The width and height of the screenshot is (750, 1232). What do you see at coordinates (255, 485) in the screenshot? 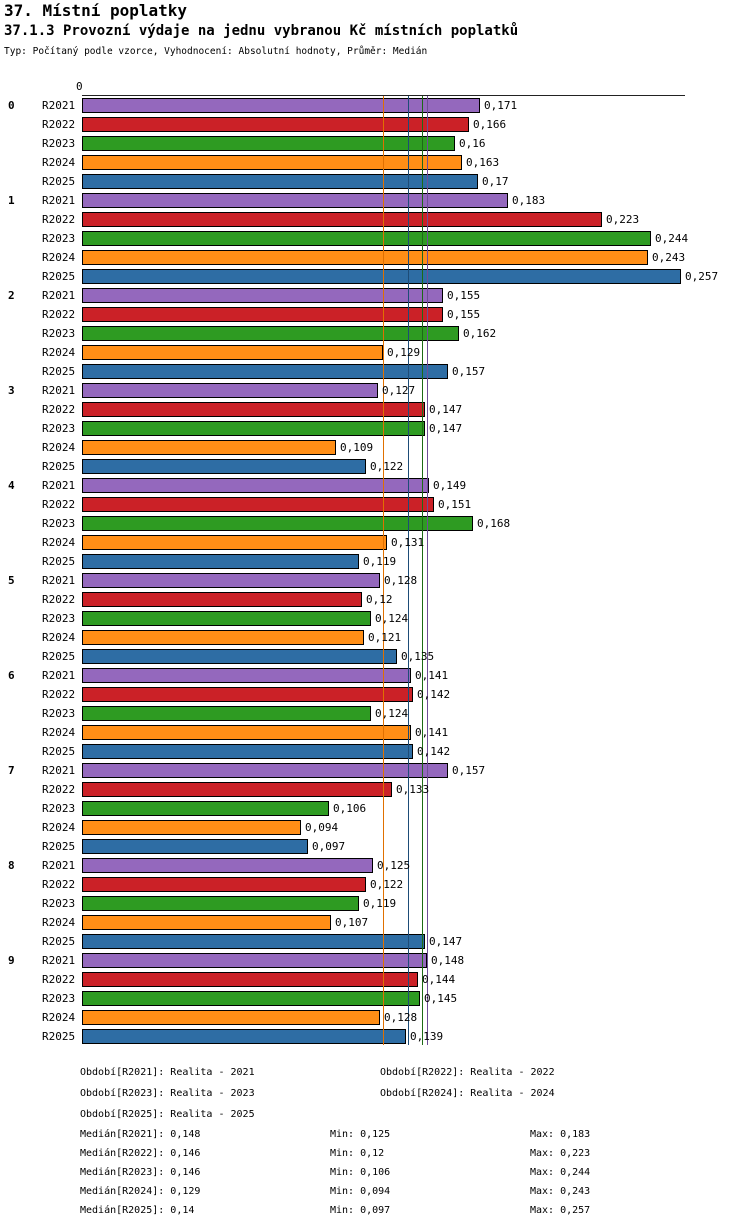
I see `bar-4-R2021` at bounding box center [255, 485].